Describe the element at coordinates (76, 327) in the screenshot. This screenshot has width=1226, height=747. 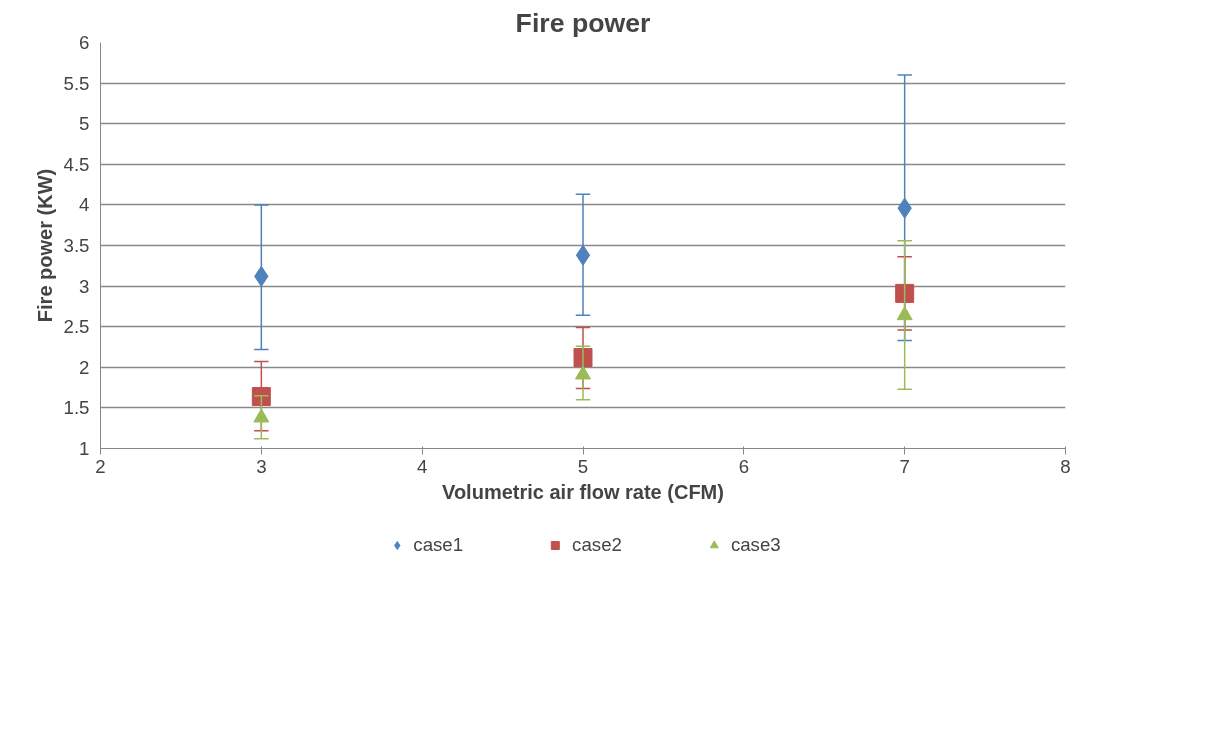
I see `y-tick-label: 2.5` at that location.